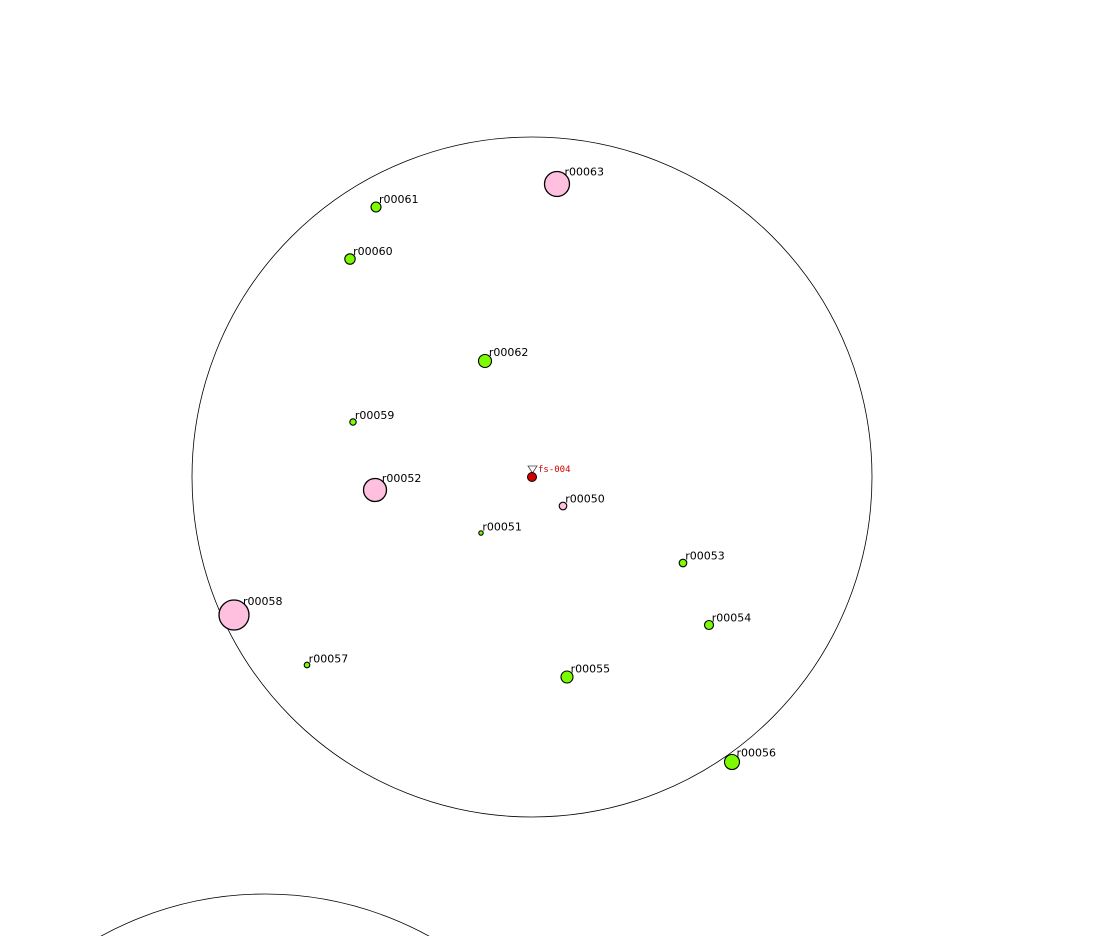 Image resolution: width=1097 pixels, height=936 pixels. What do you see at coordinates (375, 415) in the screenshot?
I see `station-label: r00059` at bounding box center [375, 415].